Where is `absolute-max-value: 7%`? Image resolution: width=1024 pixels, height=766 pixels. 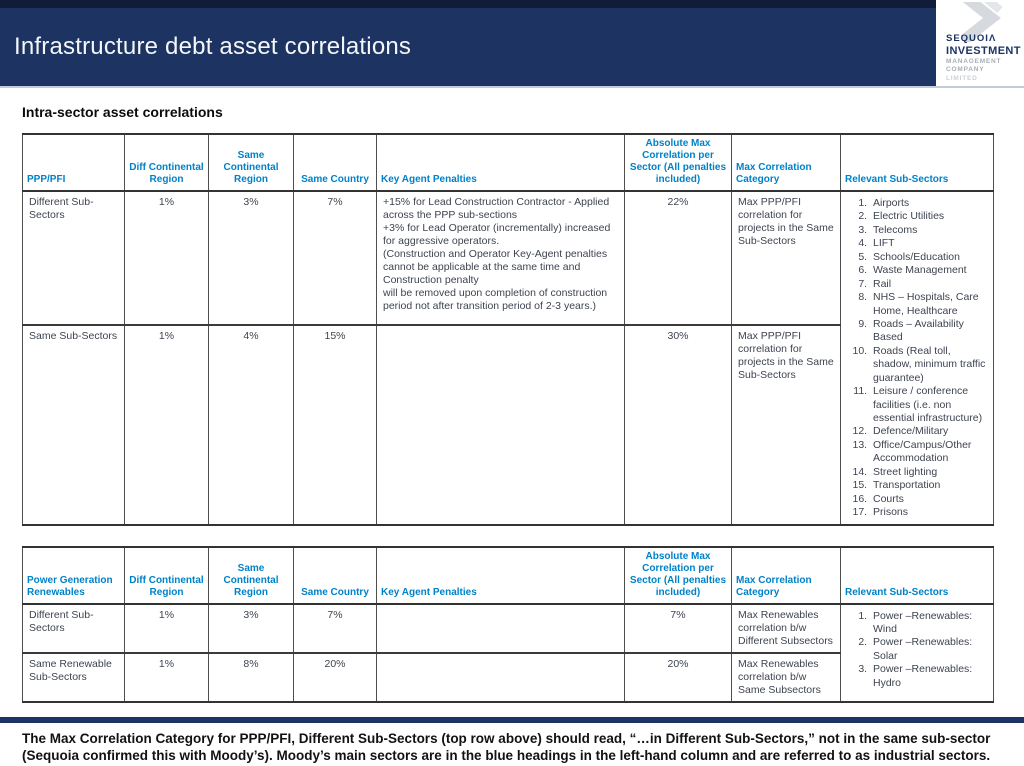 absolute-max-value: 7% is located at coordinates (678, 628).